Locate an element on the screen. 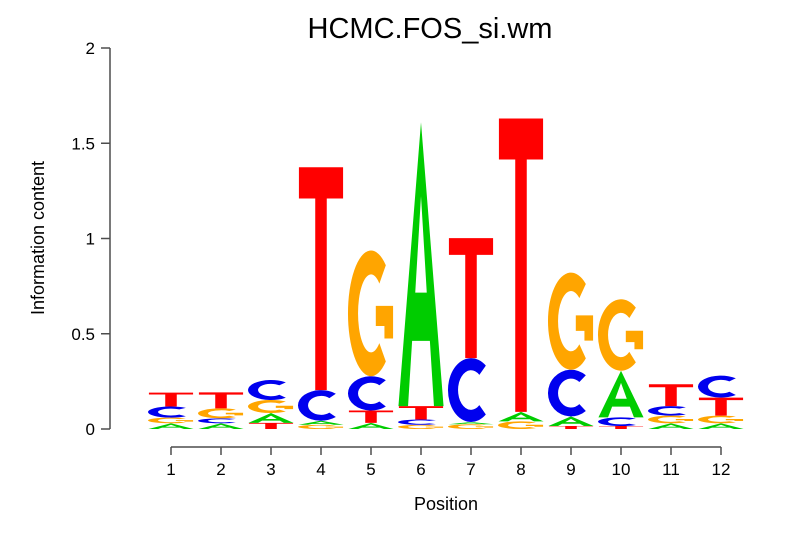 The image size is (806, 559). y-tick-label: 1 is located at coordinates (90, 239).